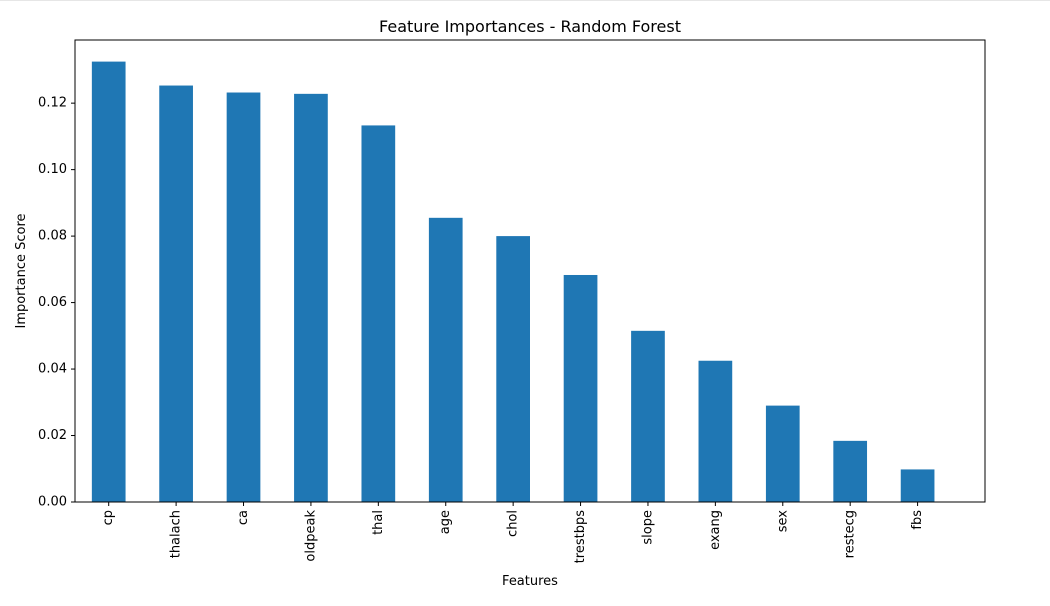  Describe the element at coordinates (513, 523) in the screenshot. I see `x-tick-label-chol: chol` at that location.